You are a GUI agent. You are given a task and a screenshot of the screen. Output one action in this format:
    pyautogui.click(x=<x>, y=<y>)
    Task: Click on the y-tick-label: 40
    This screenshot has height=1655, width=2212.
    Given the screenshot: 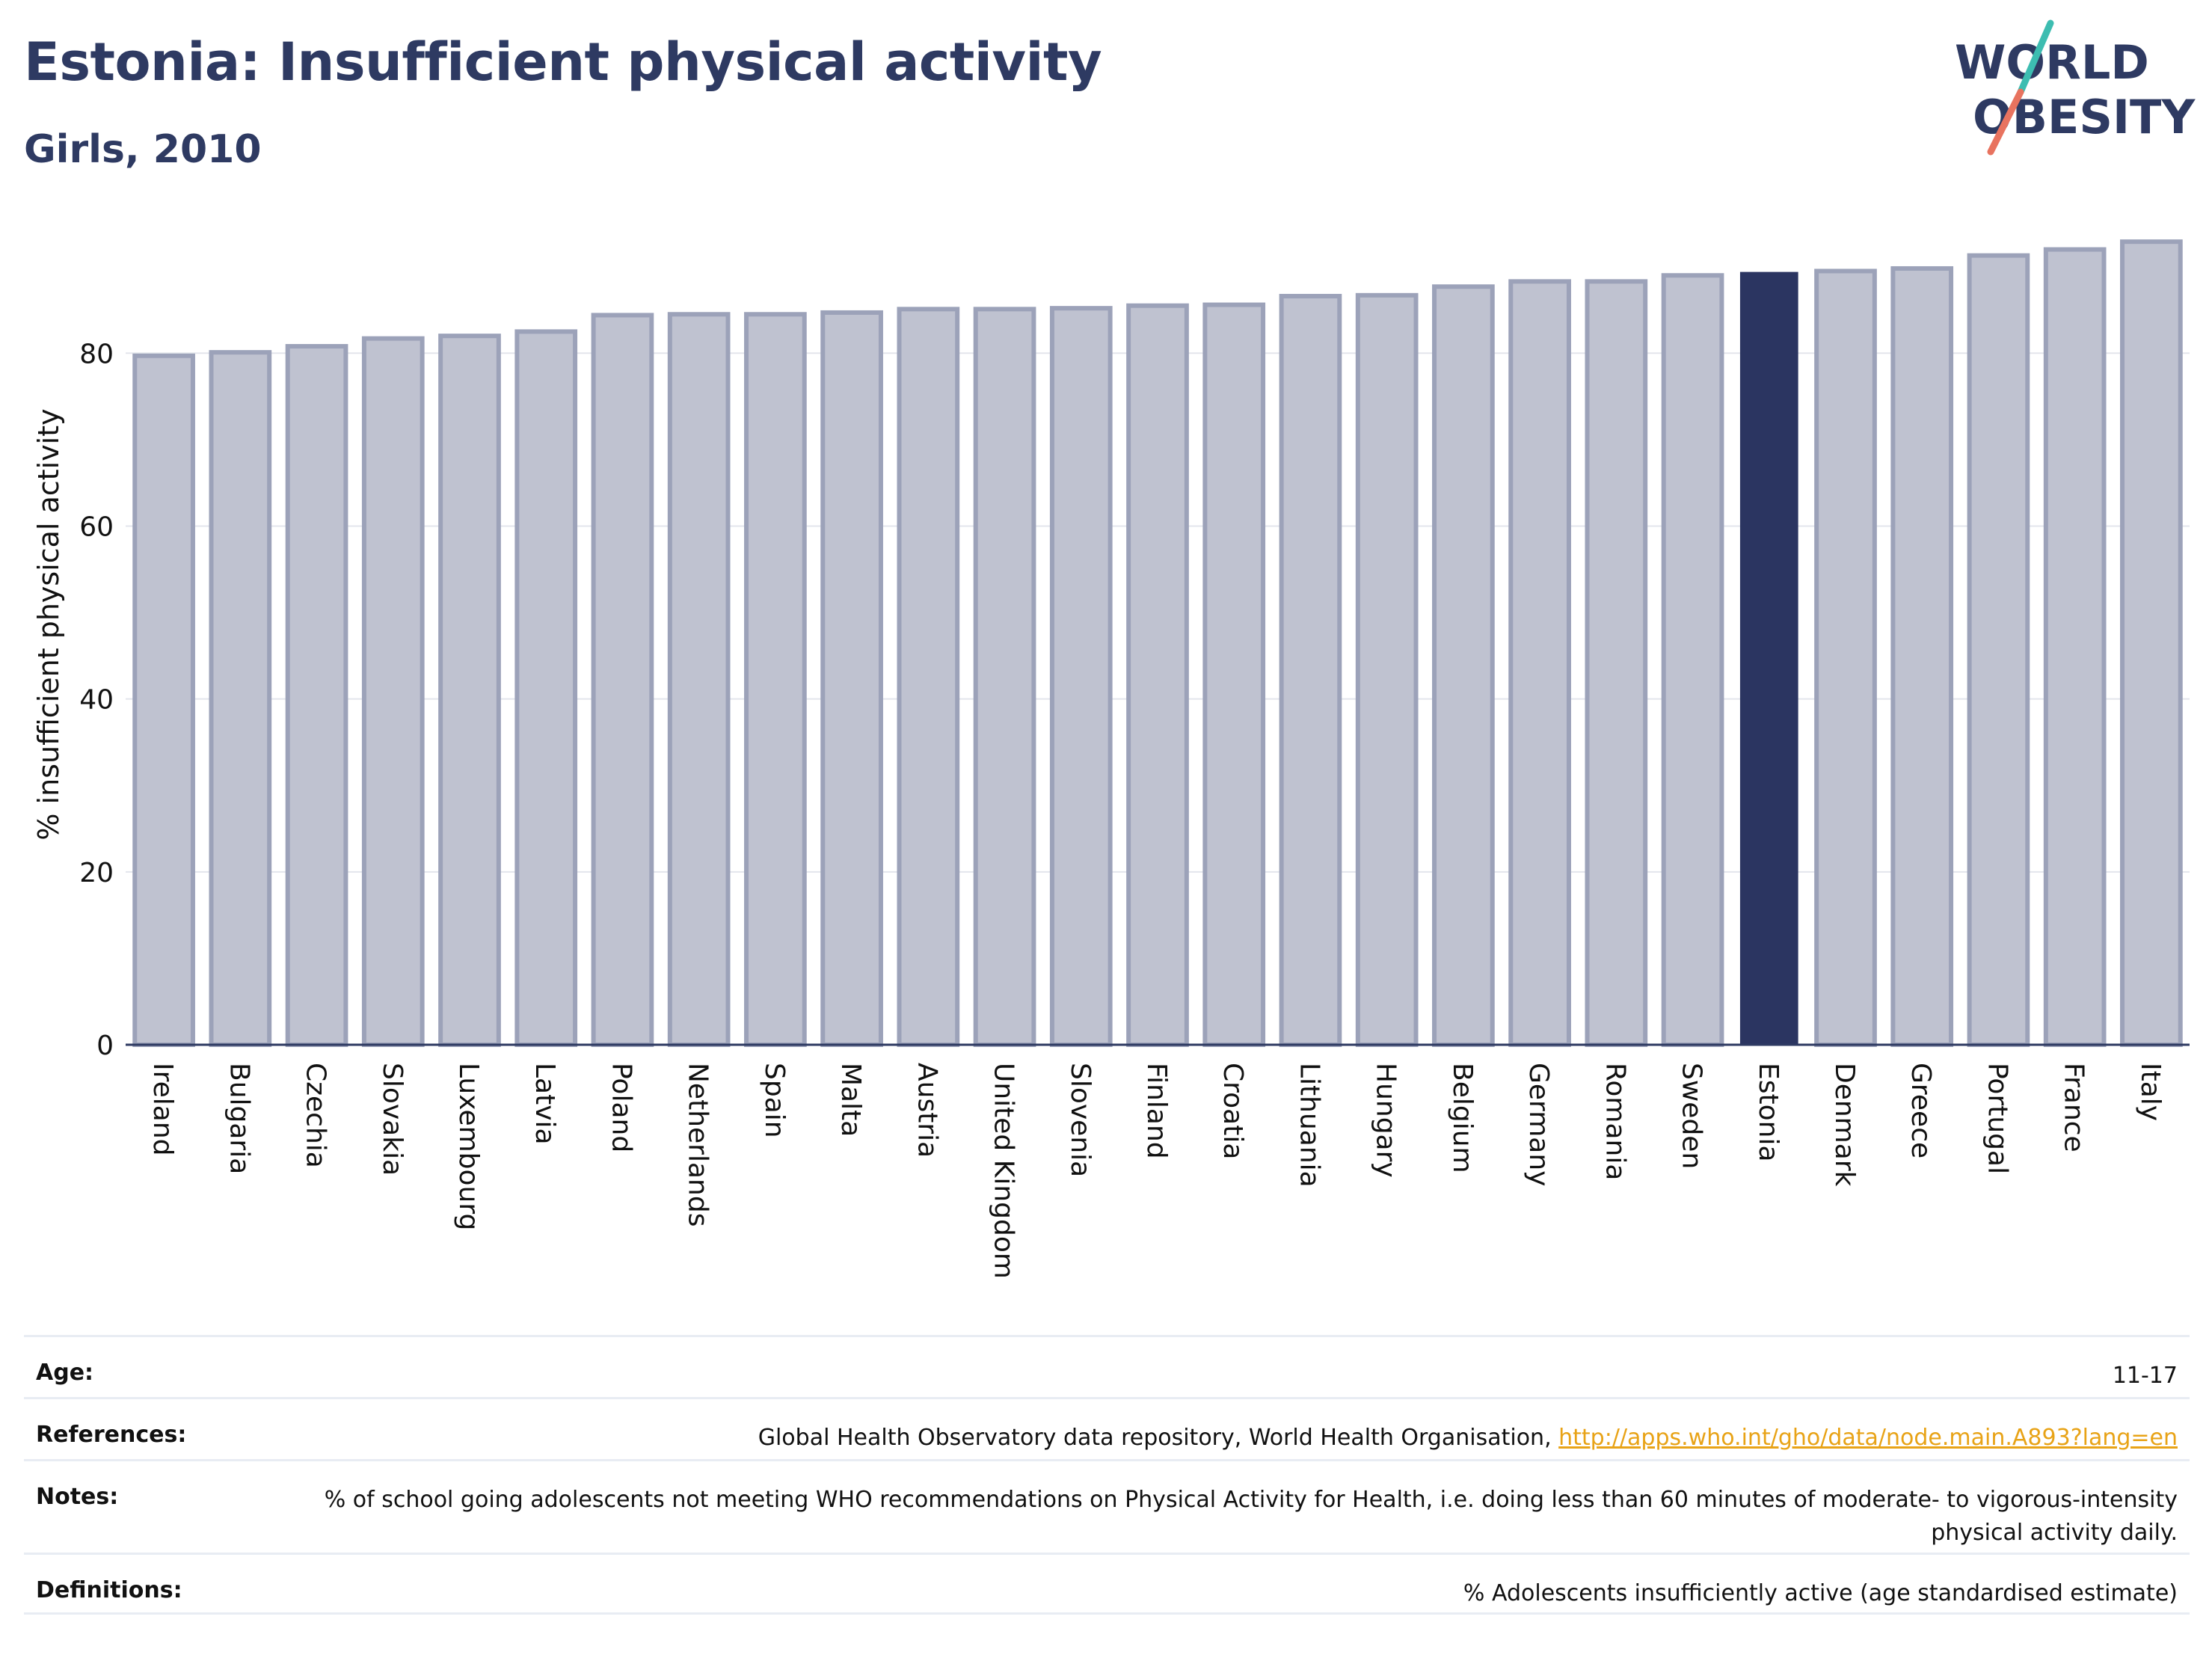 What is the action you would take?
    pyautogui.click(x=96, y=700)
    